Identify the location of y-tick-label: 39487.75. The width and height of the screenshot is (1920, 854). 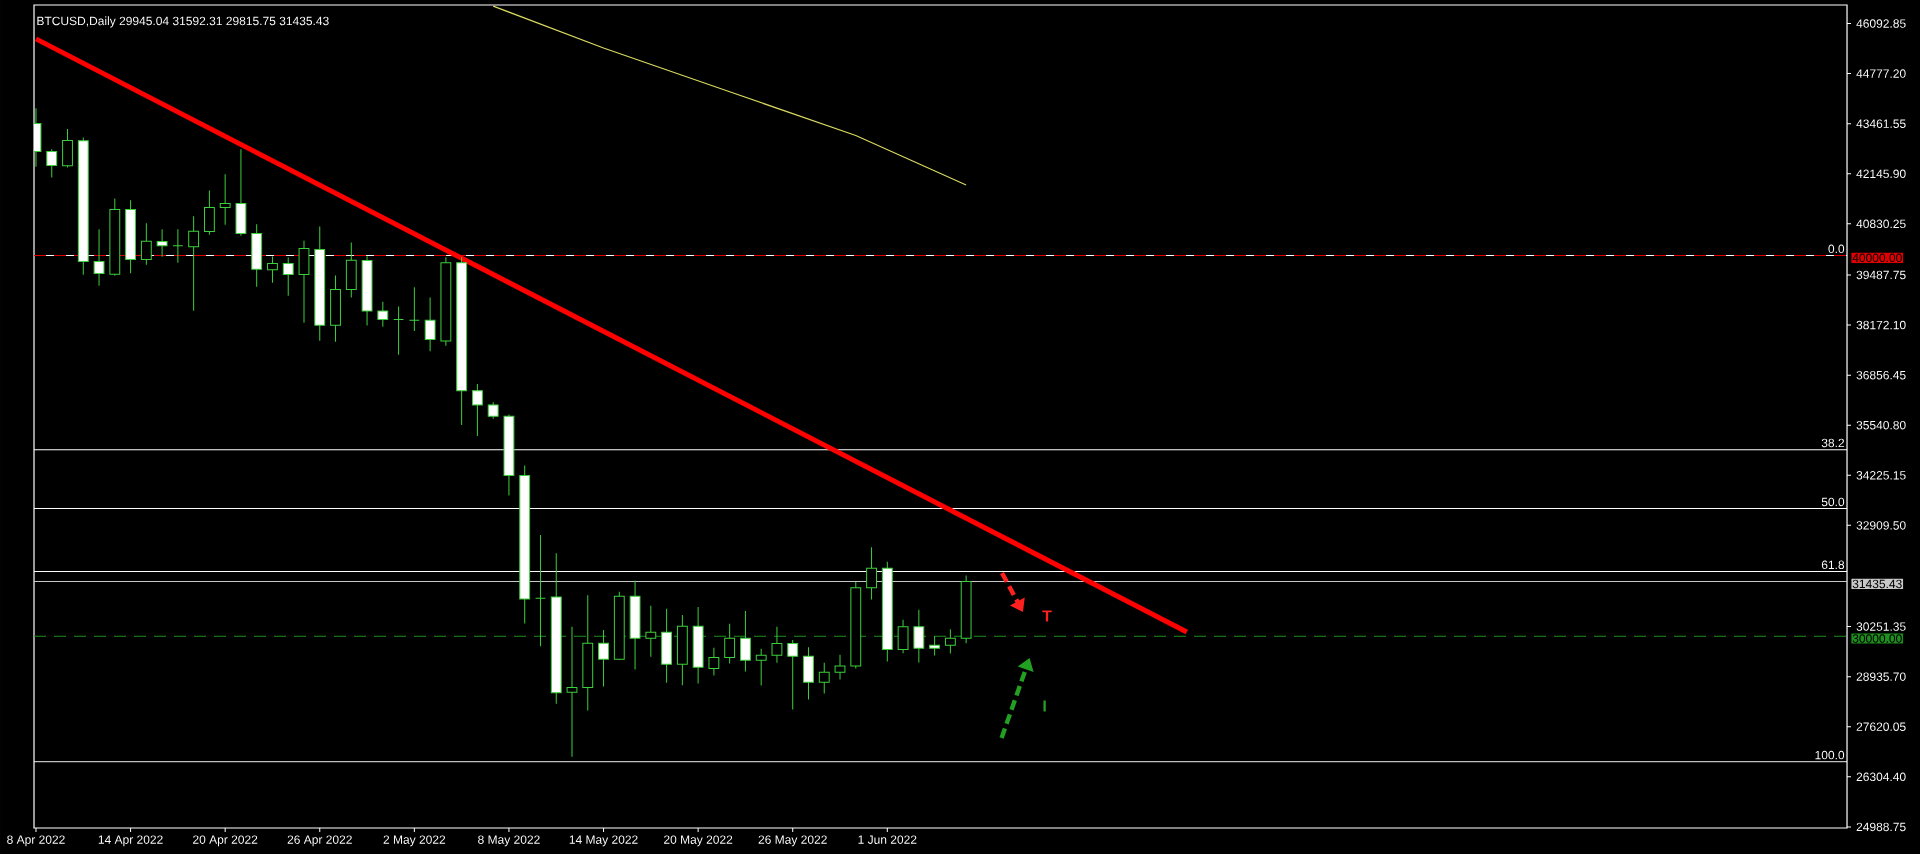
(1881, 275).